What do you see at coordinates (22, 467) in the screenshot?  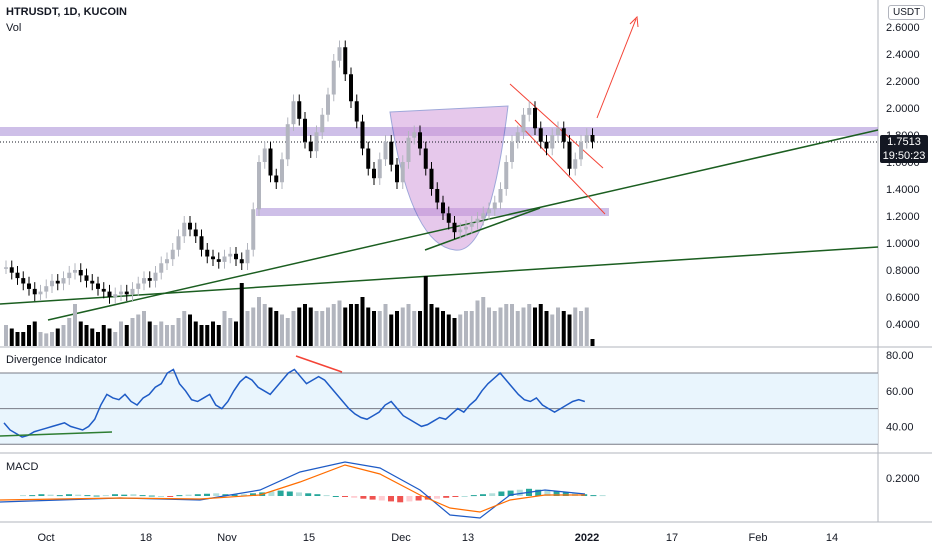 I see `macd-title: MACD` at bounding box center [22, 467].